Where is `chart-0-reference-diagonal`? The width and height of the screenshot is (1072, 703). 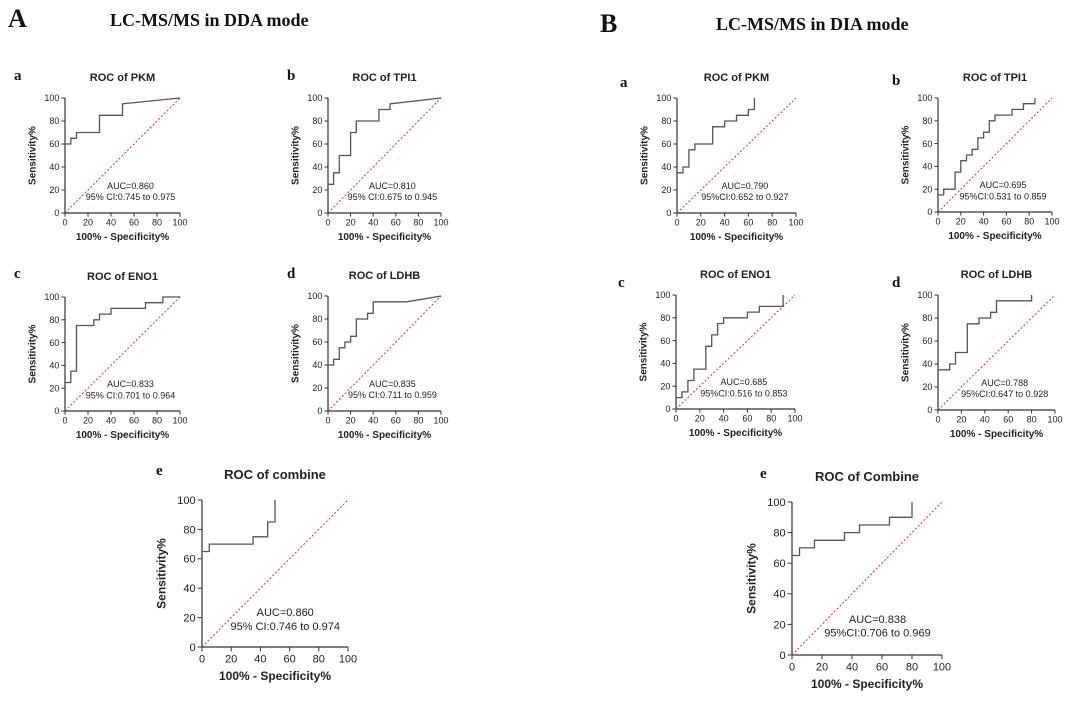 chart-0-reference-diagonal is located at coordinates (122, 155).